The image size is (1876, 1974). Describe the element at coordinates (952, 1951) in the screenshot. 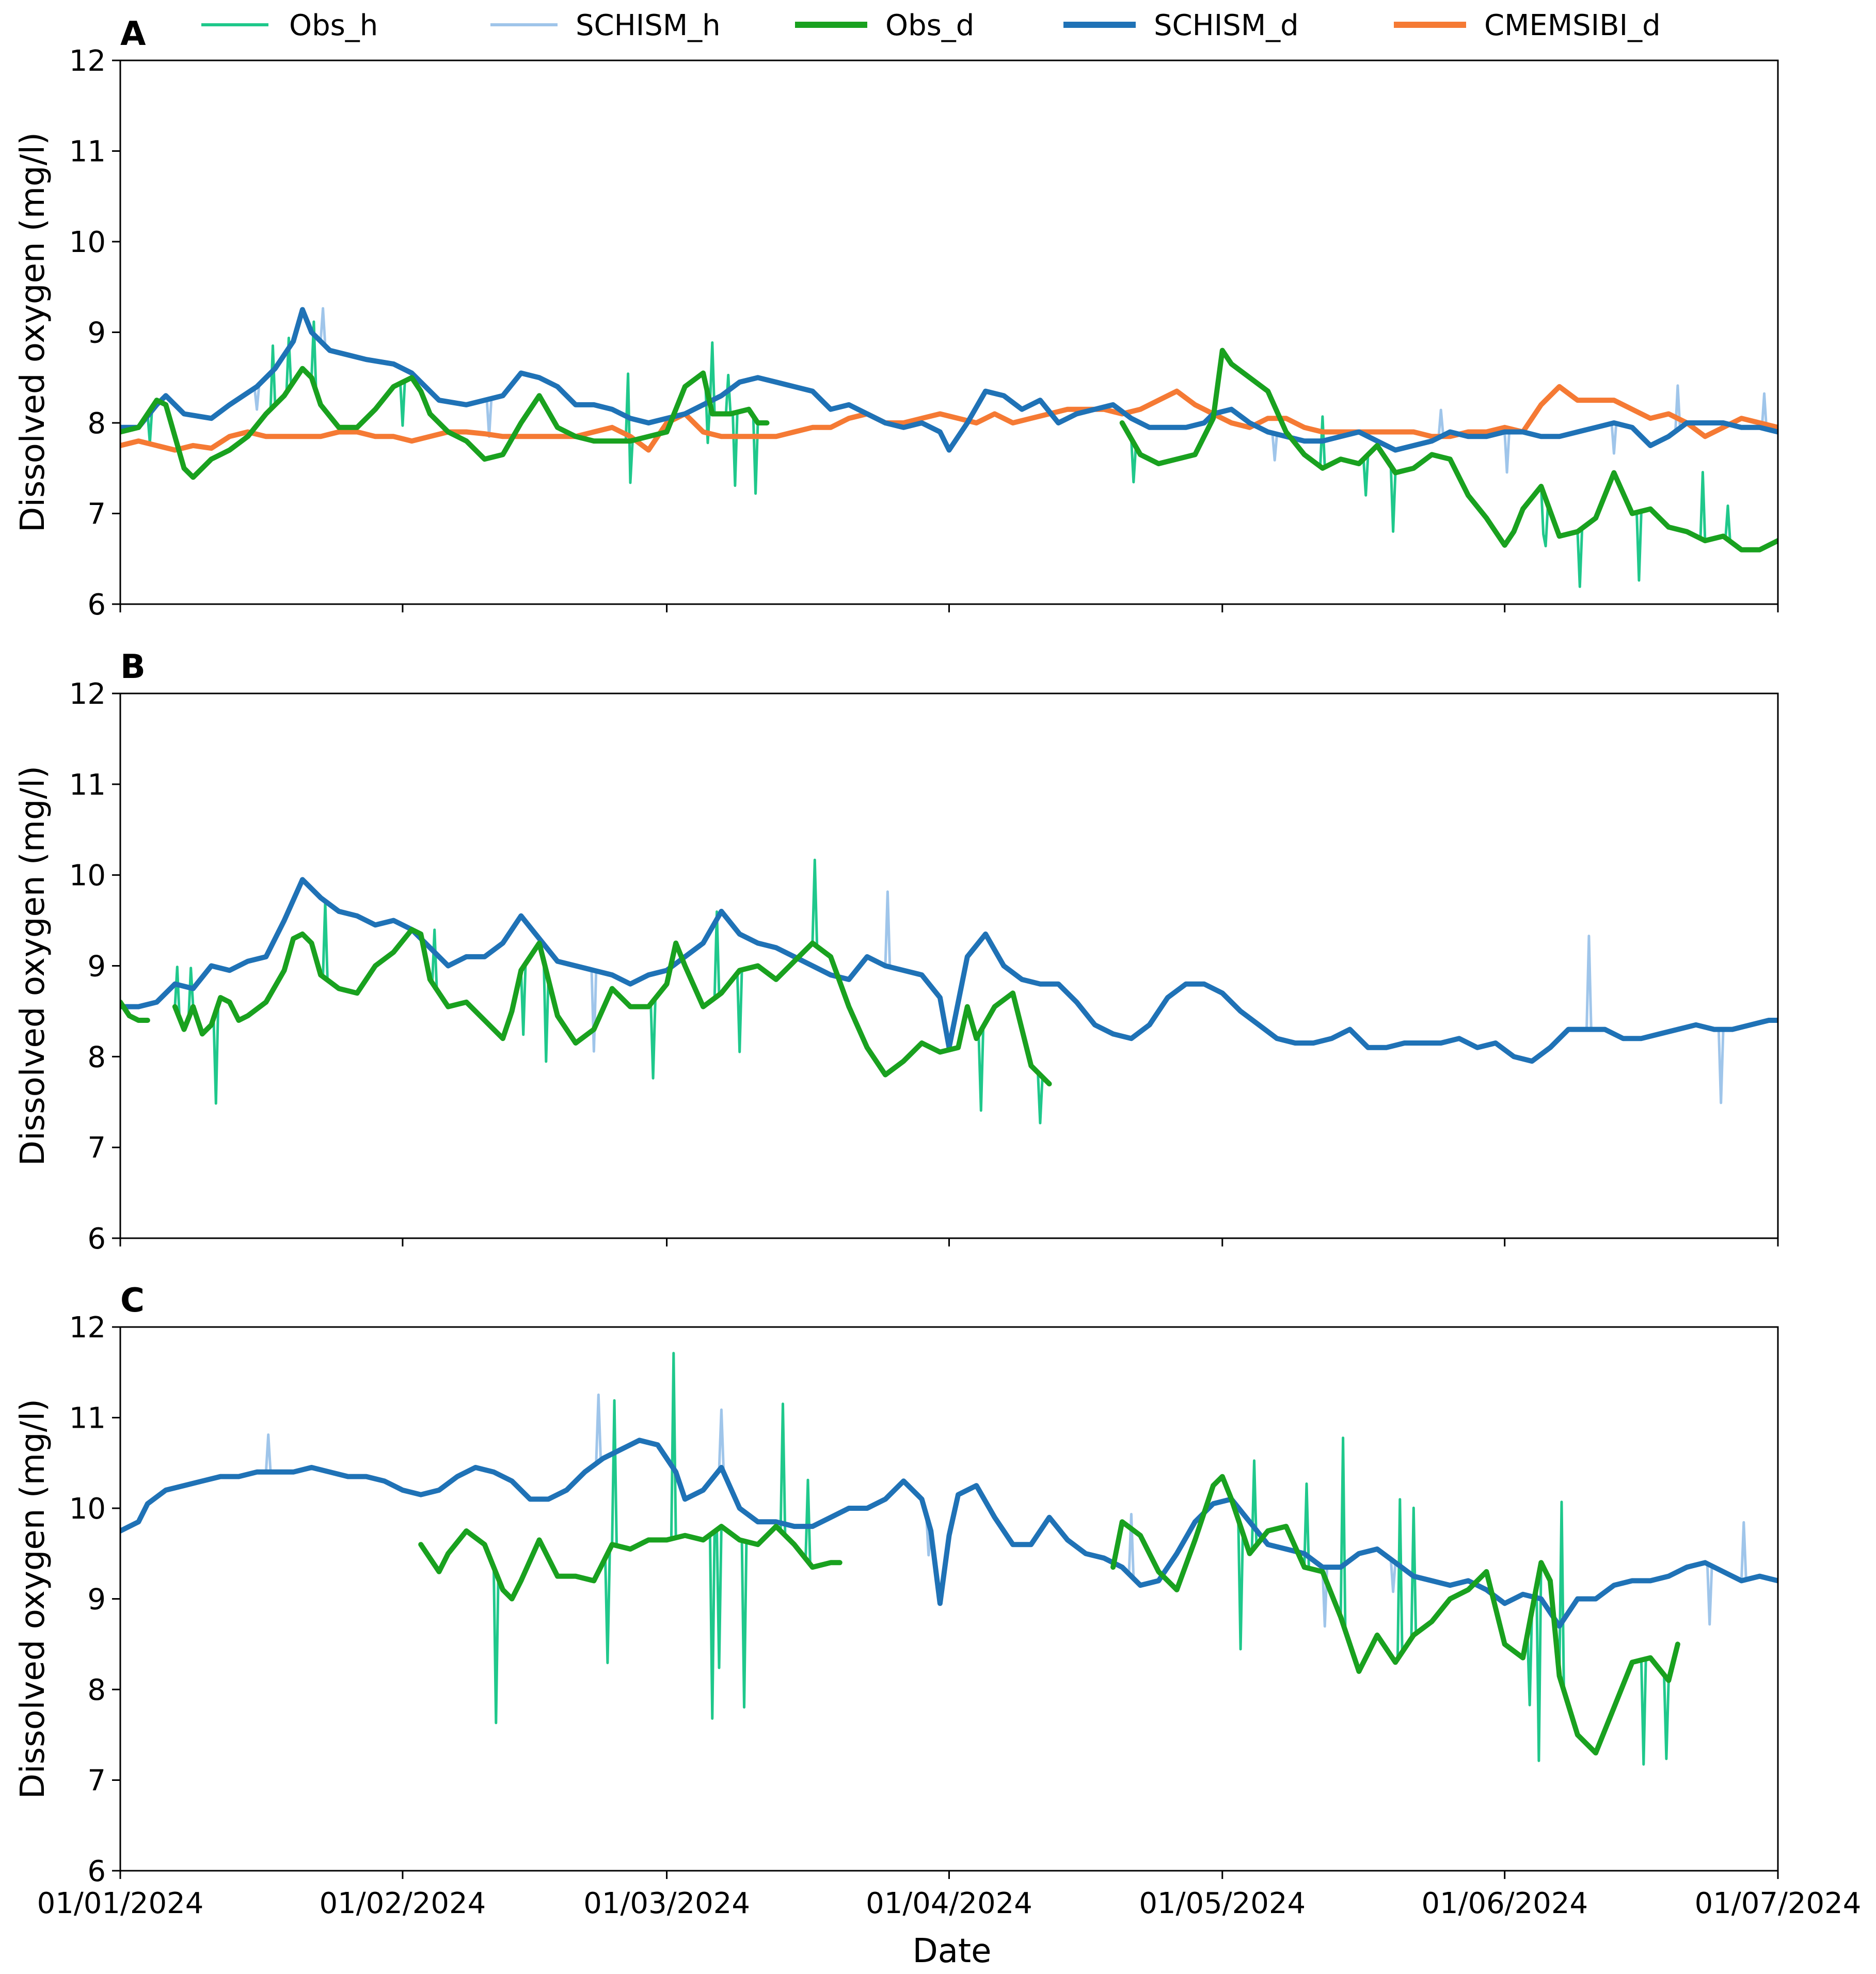

I see `x-axis-title: Date` at that location.